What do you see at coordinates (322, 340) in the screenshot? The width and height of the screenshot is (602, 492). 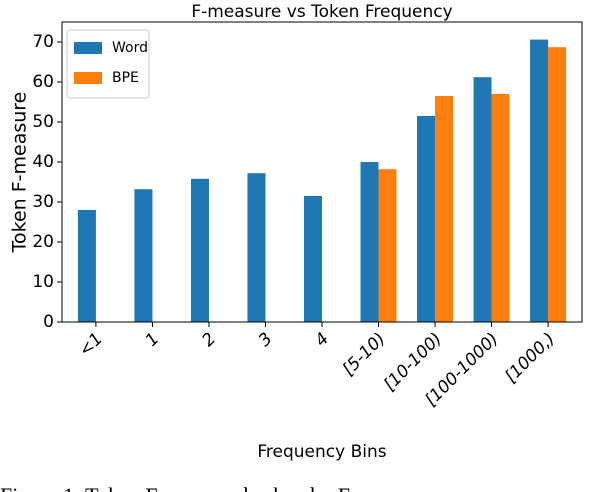 I see `x-tick-label: 4` at bounding box center [322, 340].